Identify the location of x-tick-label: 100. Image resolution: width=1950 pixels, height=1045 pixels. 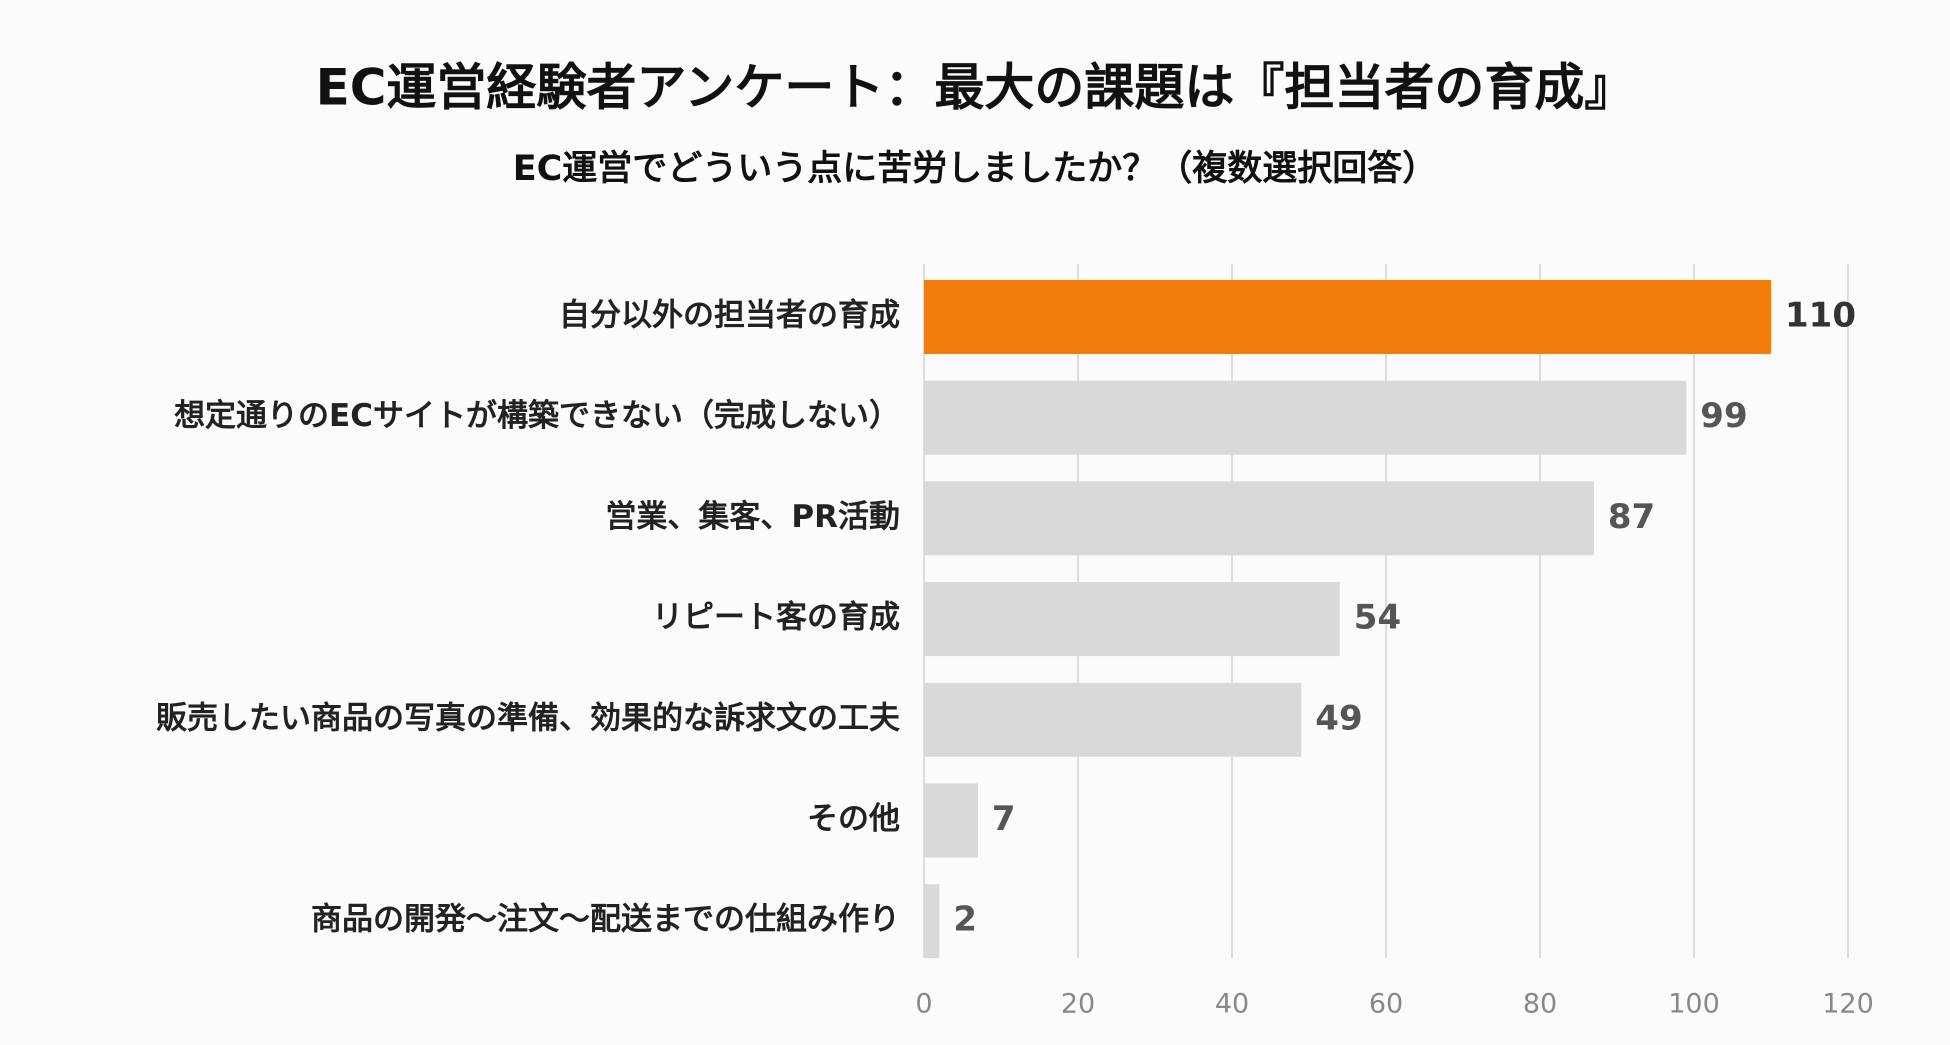
(1694, 1004).